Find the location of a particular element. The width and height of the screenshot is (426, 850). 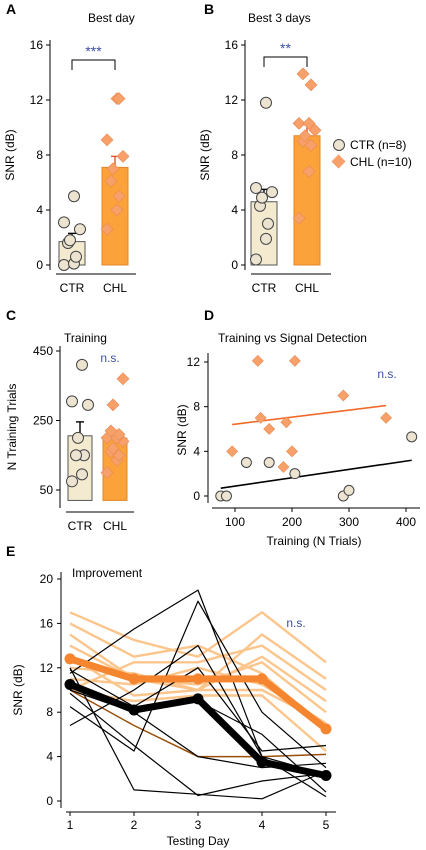

x-tick-label: 2 is located at coordinates (134, 825).